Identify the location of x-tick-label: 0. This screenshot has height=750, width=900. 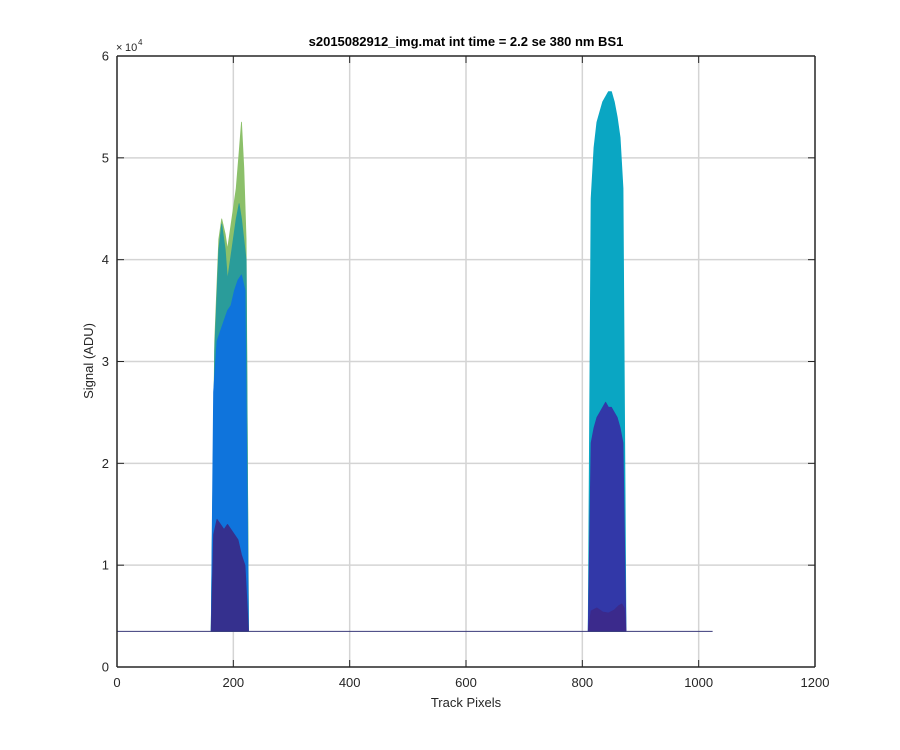
(116, 682).